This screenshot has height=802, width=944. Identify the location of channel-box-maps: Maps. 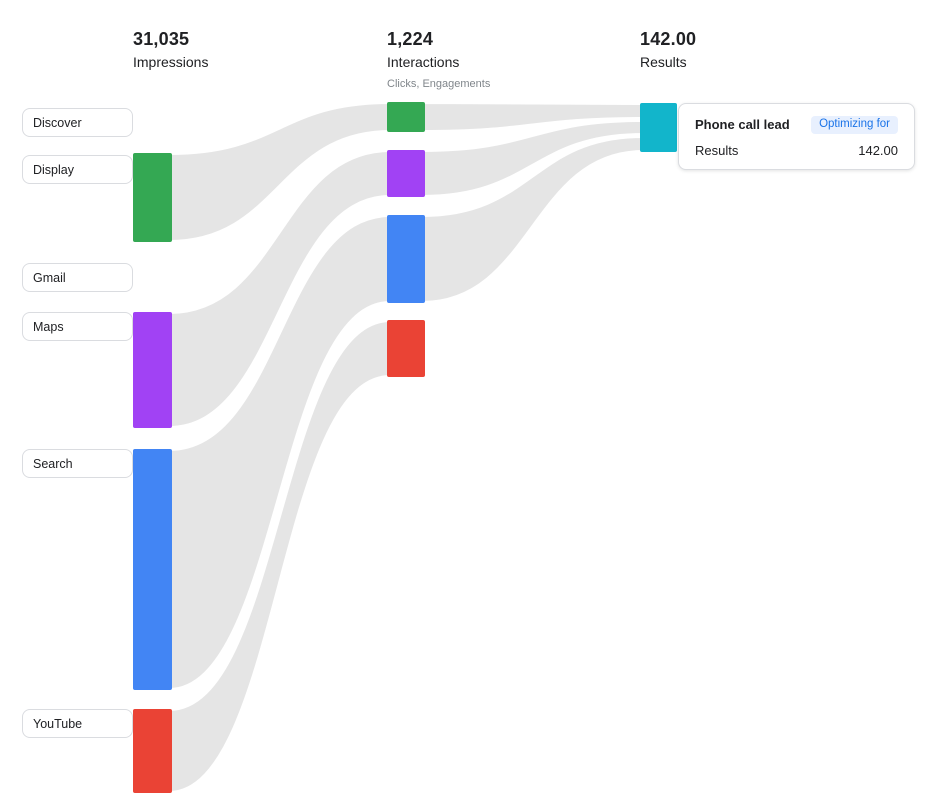
(77, 326).